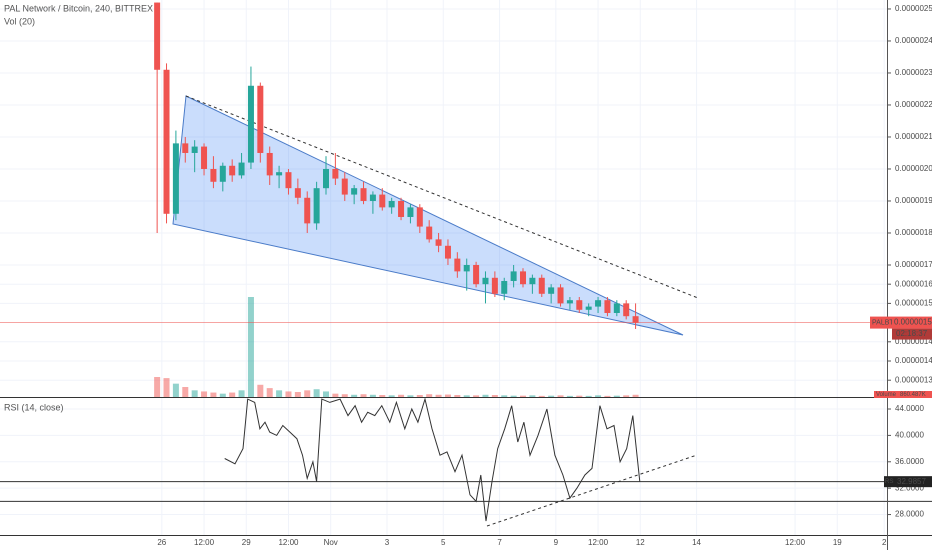 This screenshot has height=550, width=932. I want to click on y-tick-label: 0.00000134, so click(913, 379).